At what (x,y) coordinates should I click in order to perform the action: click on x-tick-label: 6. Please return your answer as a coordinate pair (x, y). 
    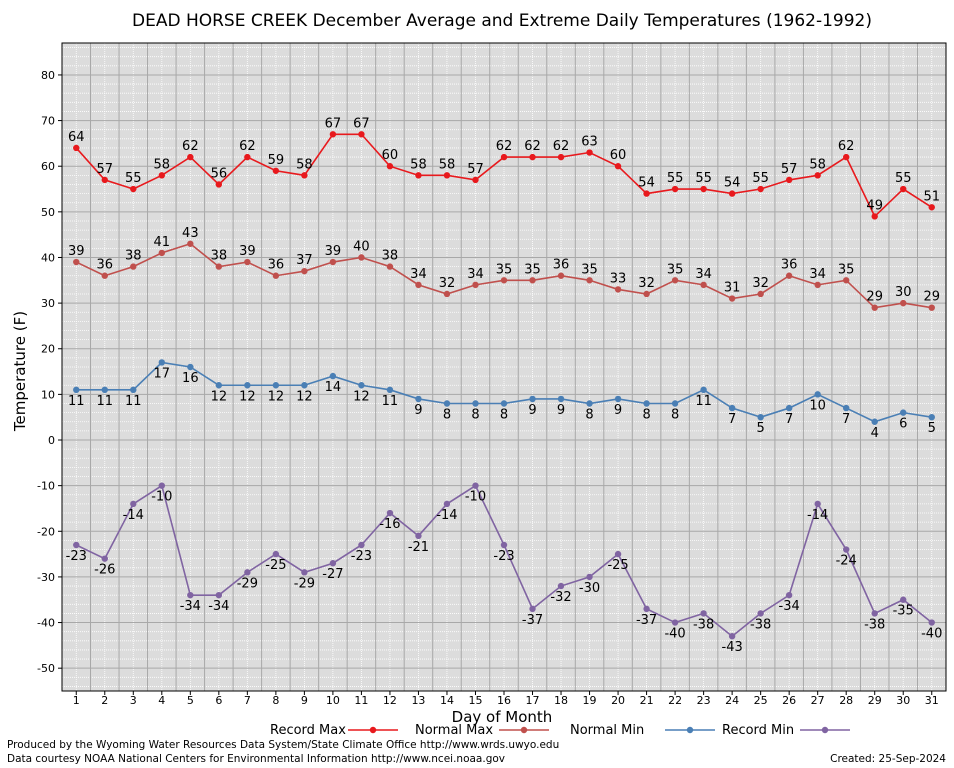
    Looking at the image, I should click on (218, 700).